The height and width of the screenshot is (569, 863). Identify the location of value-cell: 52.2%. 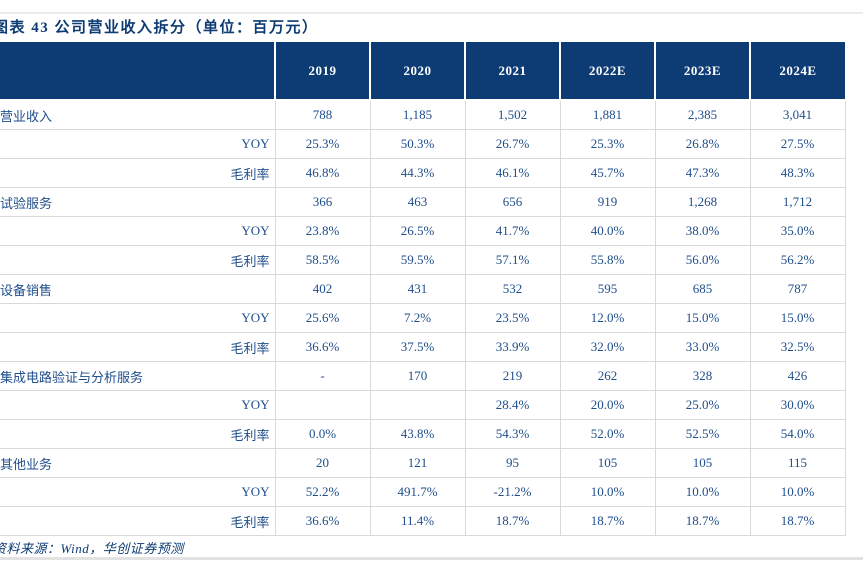
(322, 492).